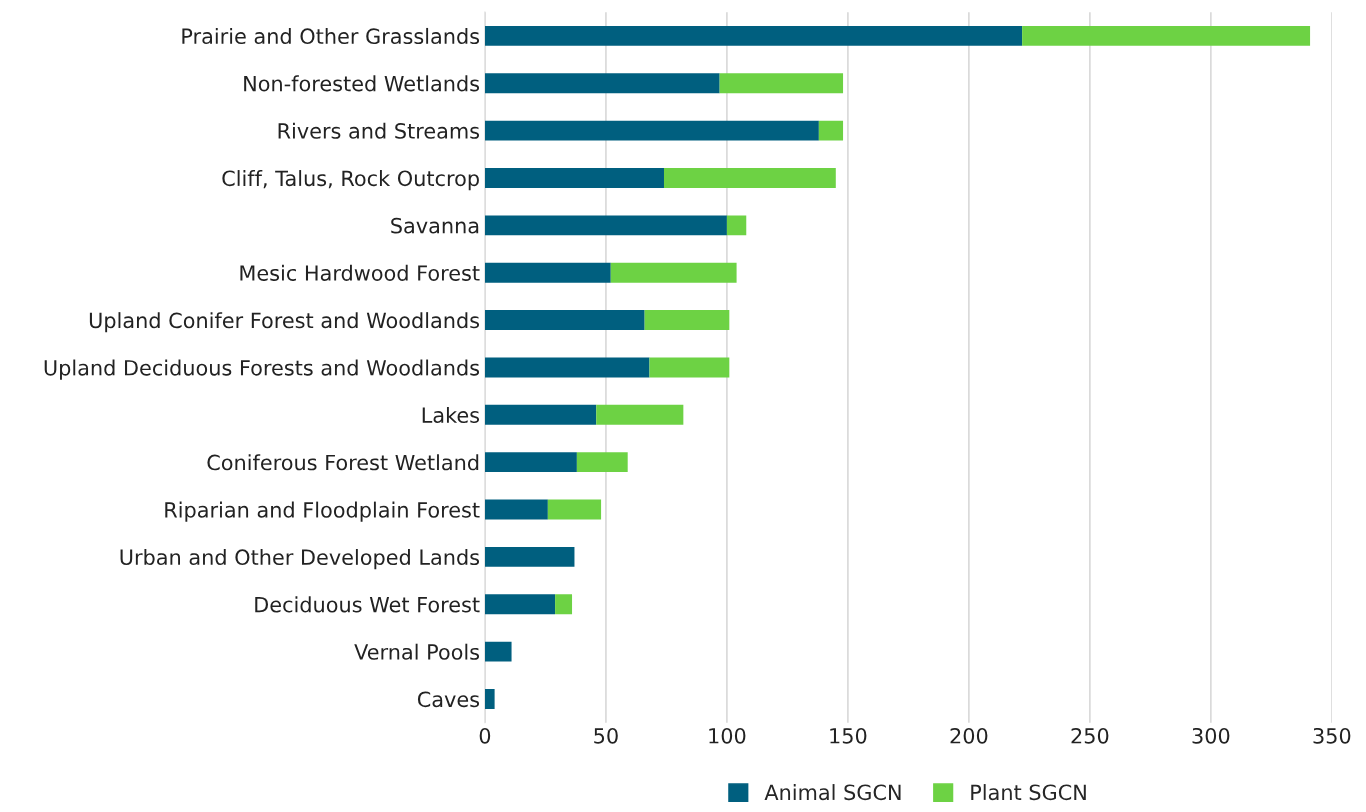 The height and width of the screenshot is (812, 1366). Describe the element at coordinates (451, 415) in the screenshot. I see `y-tick-label: Lakes` at that location.